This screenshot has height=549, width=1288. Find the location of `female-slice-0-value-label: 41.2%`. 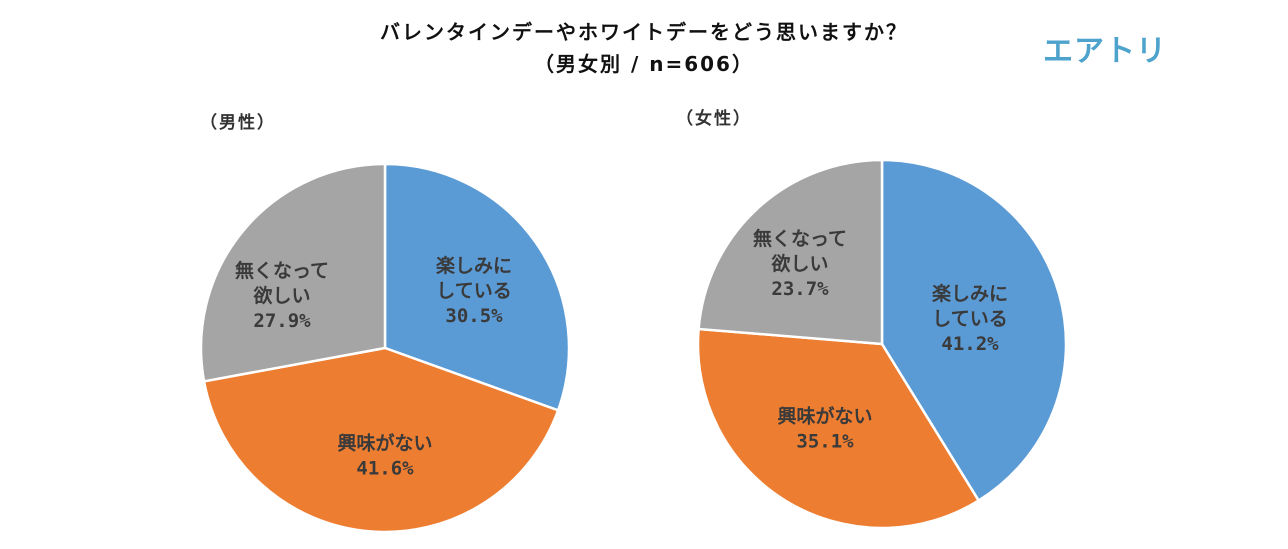

female-slice-0-value-label: 41.2% is located at coordinates (970, 344).